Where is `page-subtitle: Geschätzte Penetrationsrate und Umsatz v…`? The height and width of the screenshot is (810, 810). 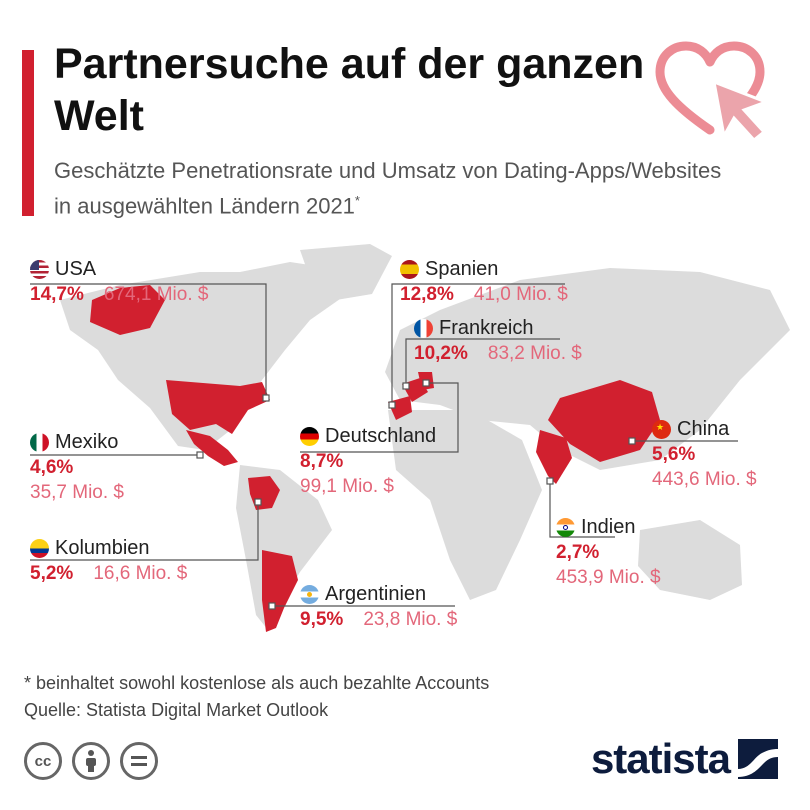
page-subtitle: Geschätzte Penetrationsrate und Umsatz v… is located at coordinates (394, 188).